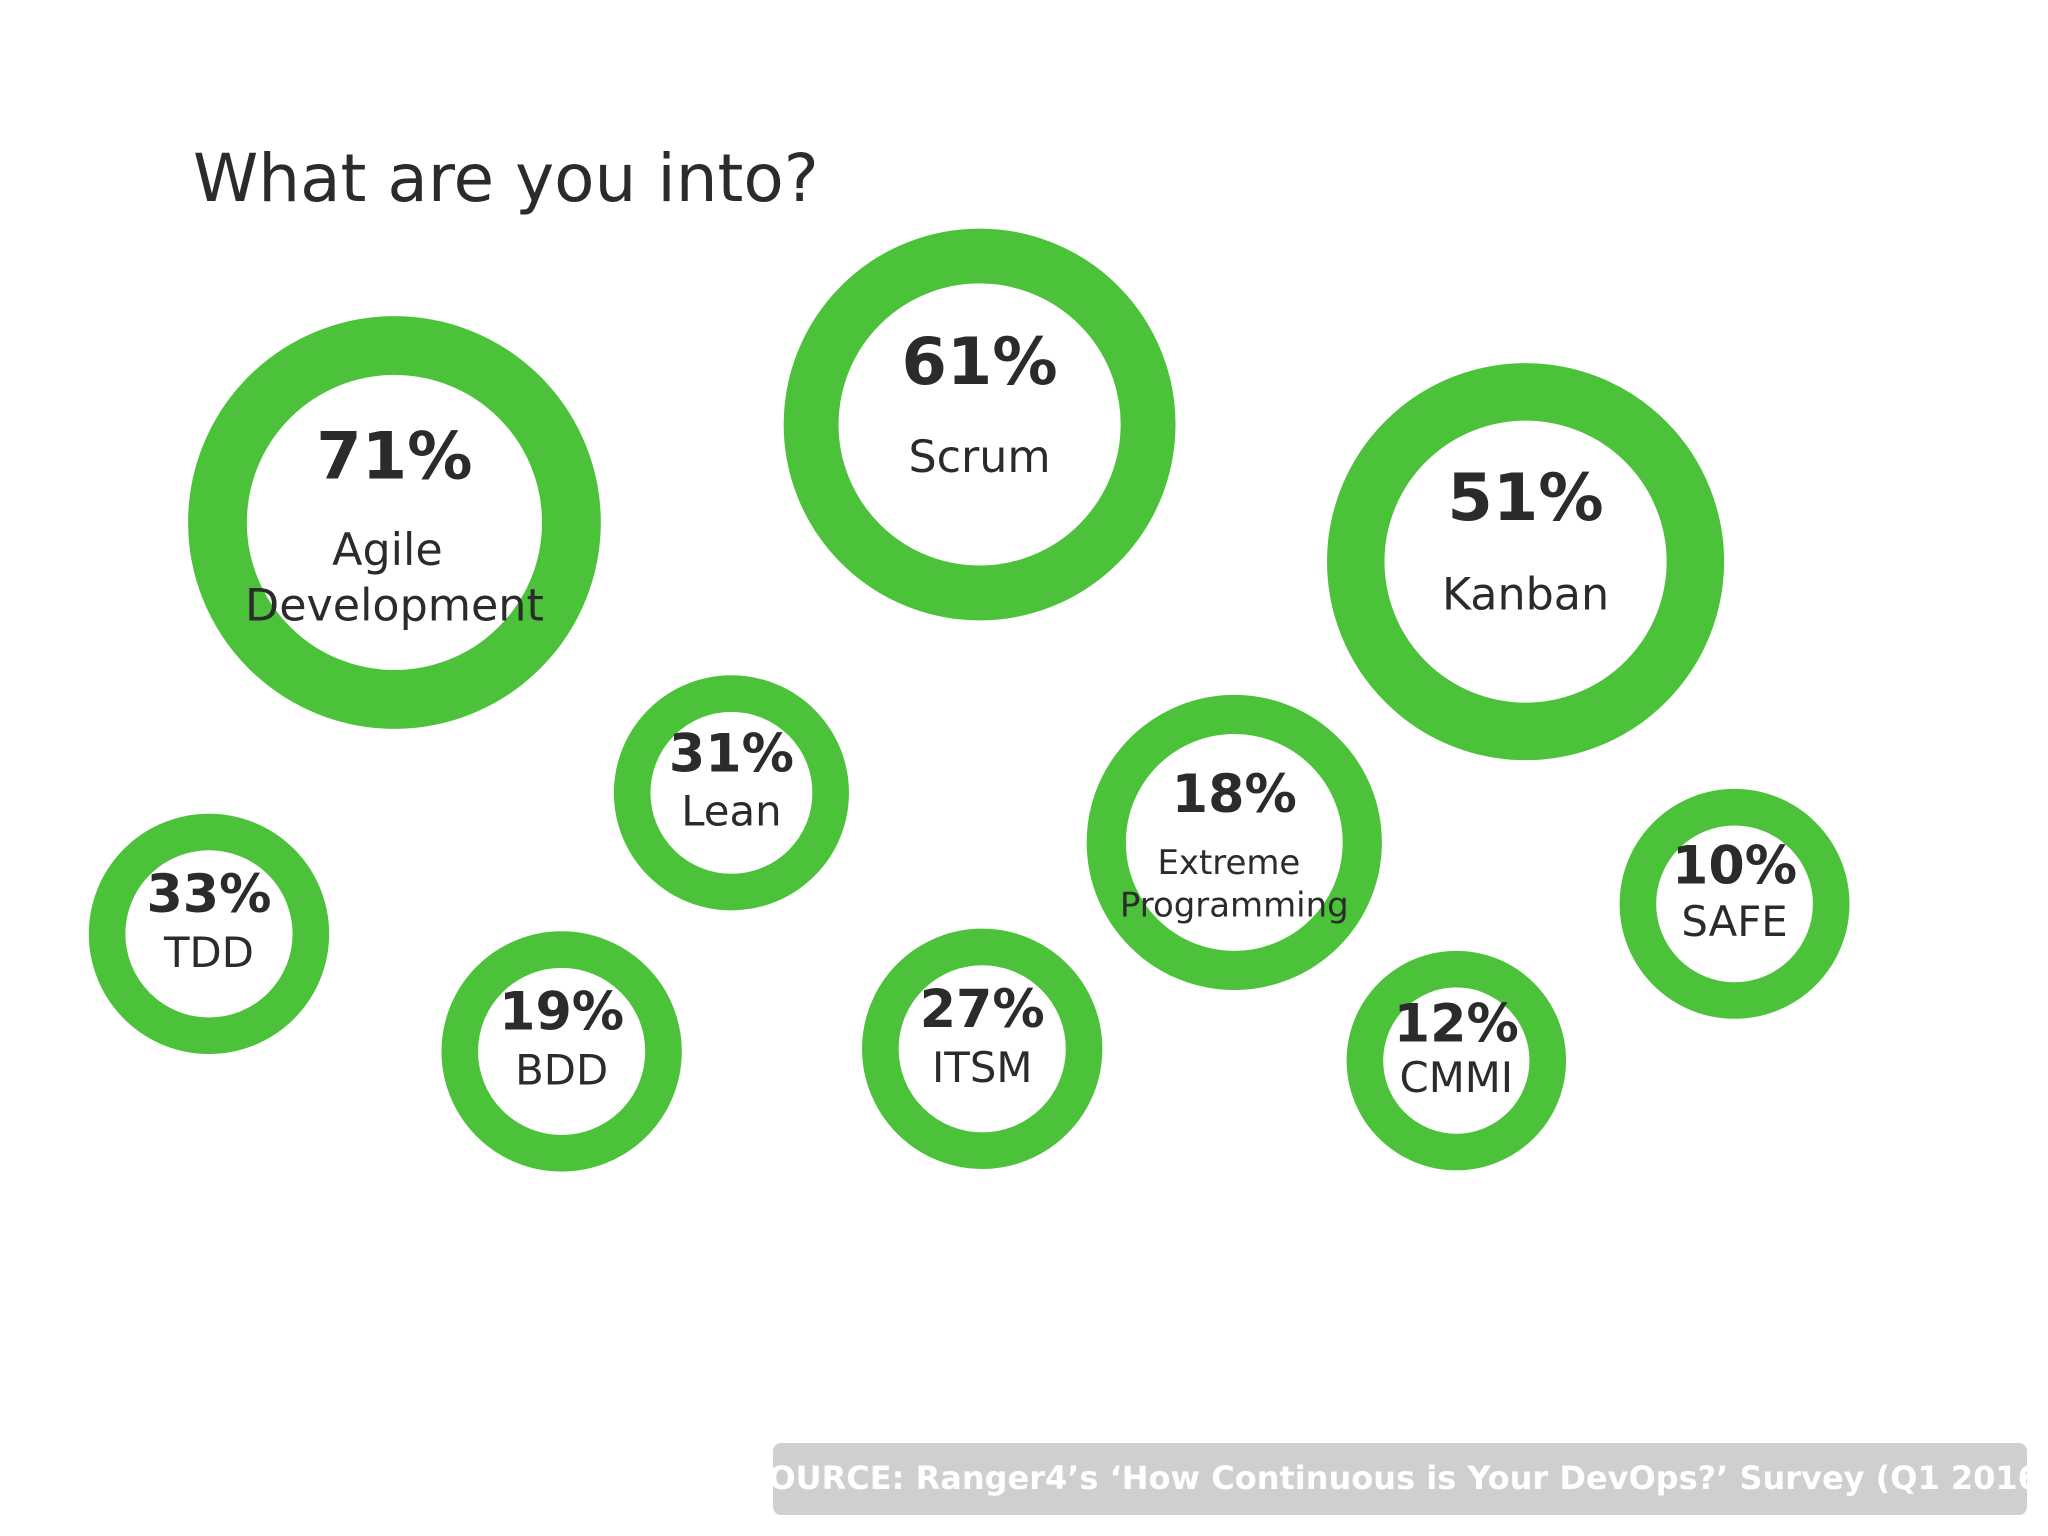  I want to click on source-box, so click(1400, 1479).